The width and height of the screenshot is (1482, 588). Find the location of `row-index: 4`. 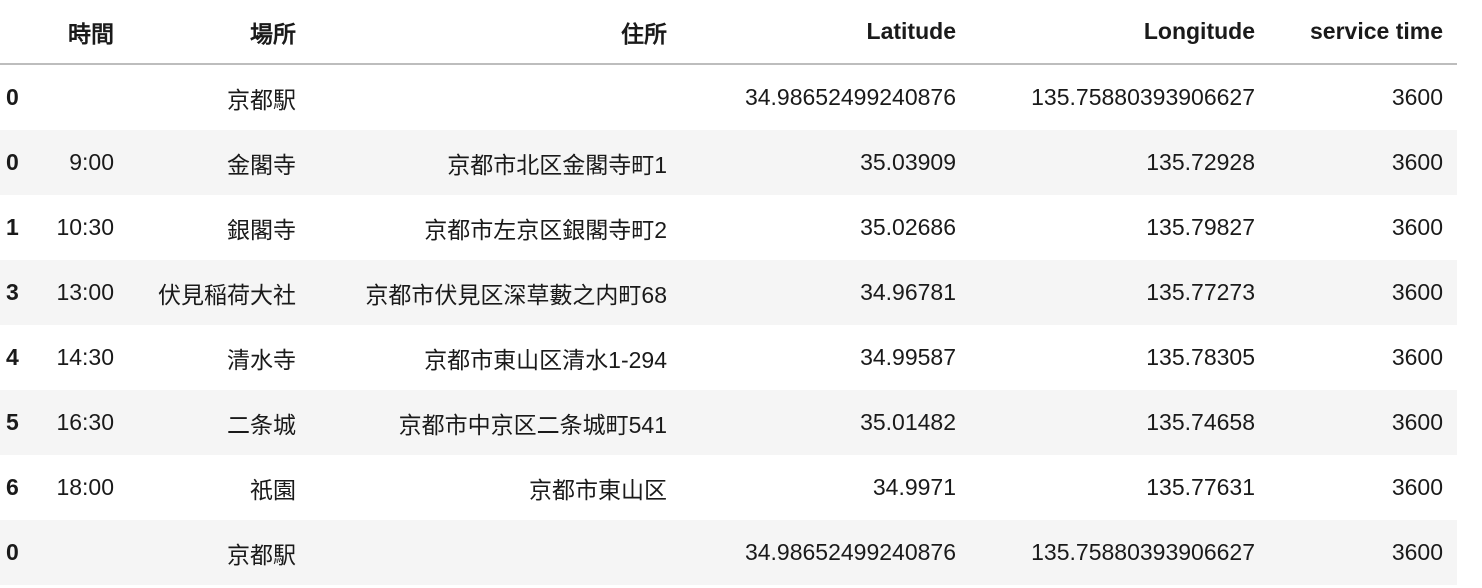

row-index: 4 is located at coordinates (12, 357).